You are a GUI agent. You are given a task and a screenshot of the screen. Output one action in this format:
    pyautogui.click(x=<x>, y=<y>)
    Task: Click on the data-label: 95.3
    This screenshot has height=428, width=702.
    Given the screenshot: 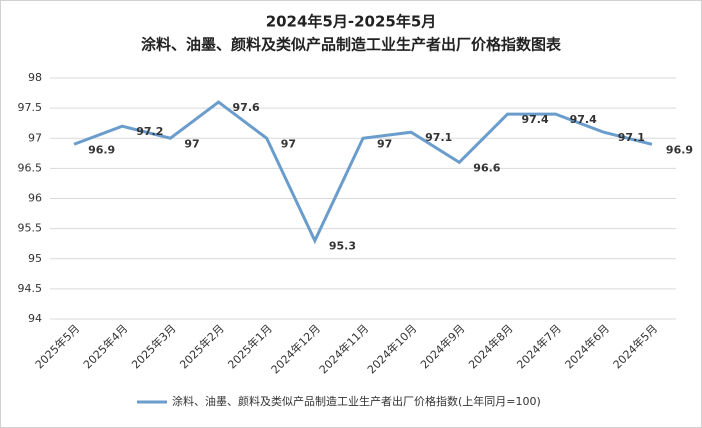 What is the action you would take?
    pyautogui.click(x=342, y=246)
    